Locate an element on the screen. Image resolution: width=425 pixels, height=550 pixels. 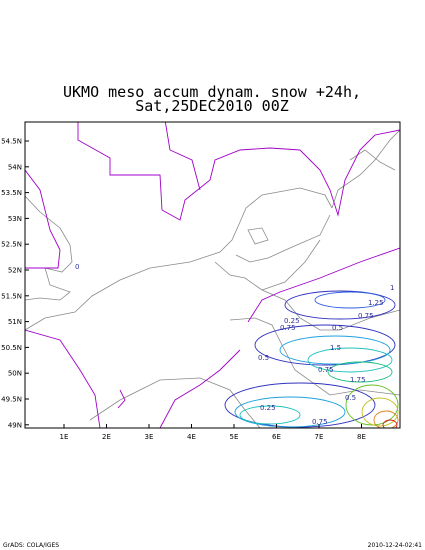
title: Sat,25DEC2010 00Z is located at coordinates (212, 106).